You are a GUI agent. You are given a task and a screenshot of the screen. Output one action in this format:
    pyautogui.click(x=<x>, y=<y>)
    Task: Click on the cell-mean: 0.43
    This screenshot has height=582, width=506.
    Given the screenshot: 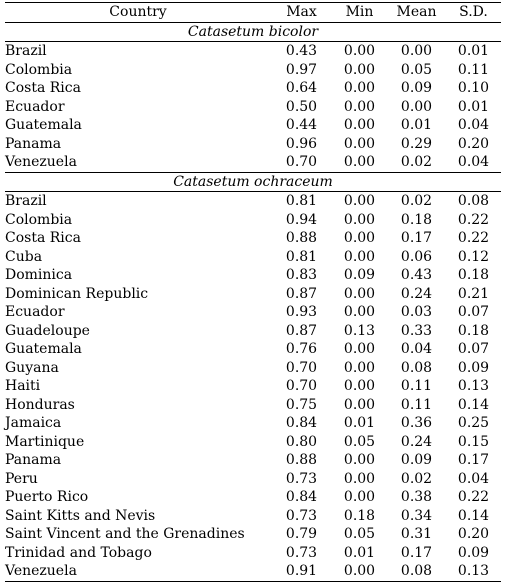 What is the action you would take?
    pyautogui.click(x=416, y=275)
    